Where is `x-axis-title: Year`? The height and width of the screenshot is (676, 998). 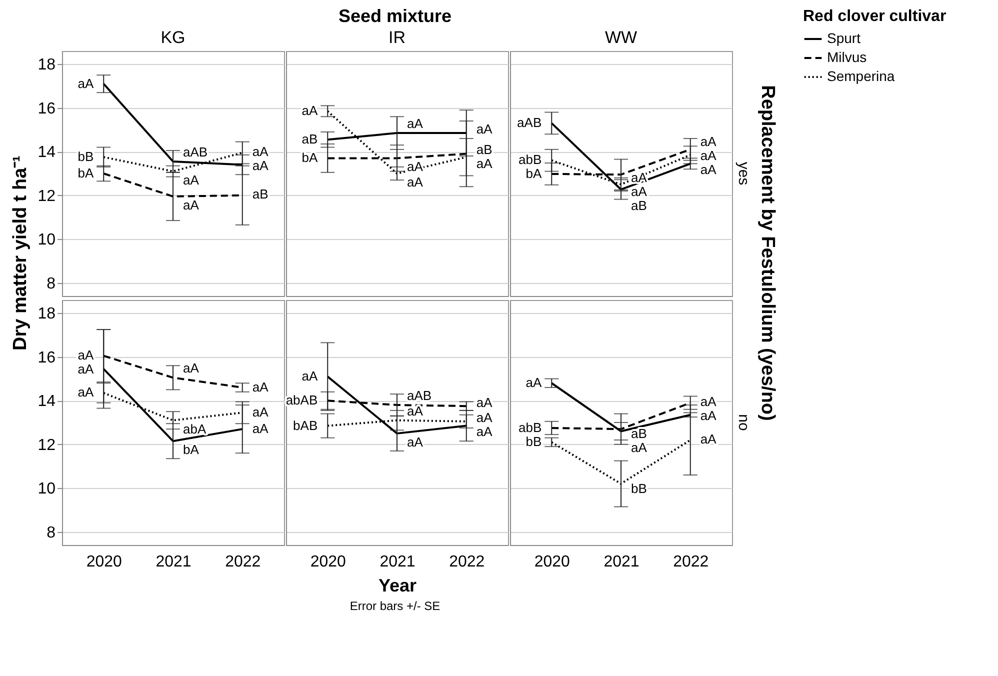
x-axis-title: Year is located at coordinates (397, 586).